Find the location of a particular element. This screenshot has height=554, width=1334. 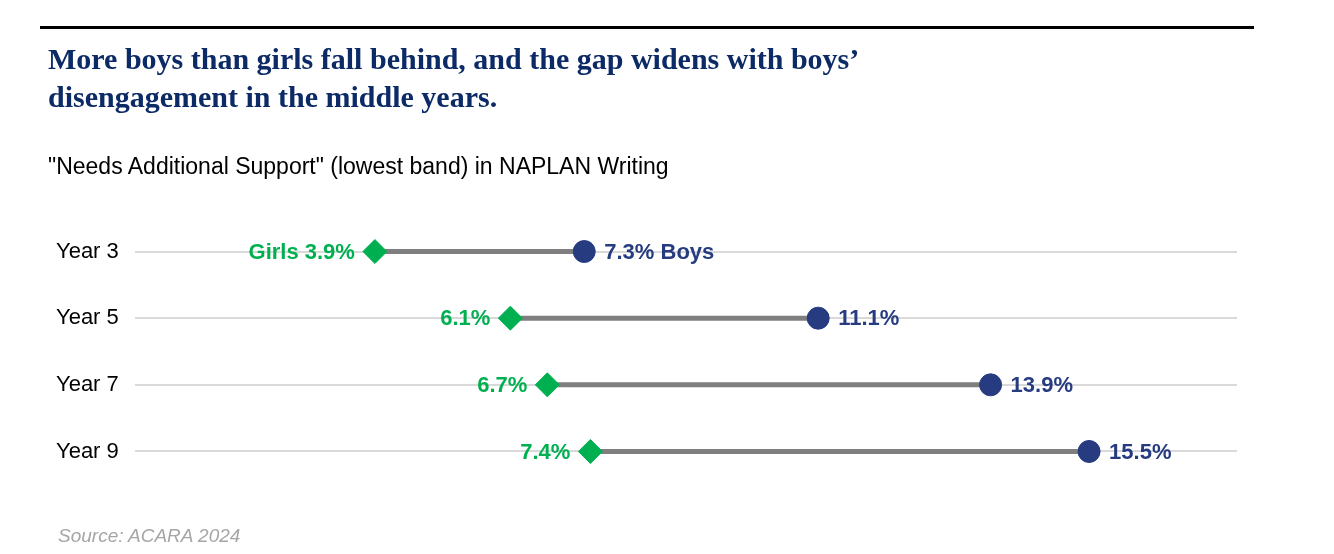

data-label: 6.7% is located at coordinates (502, 384).